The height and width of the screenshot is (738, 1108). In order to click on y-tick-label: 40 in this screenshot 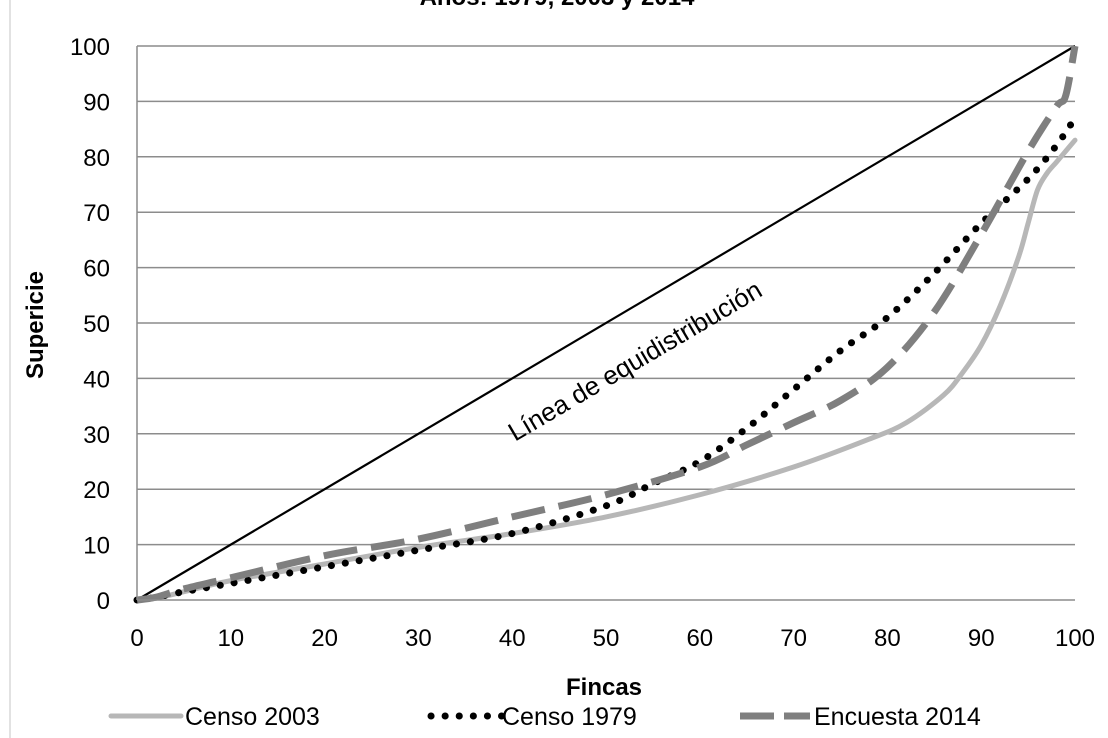, I will do `click(96, 379)`.